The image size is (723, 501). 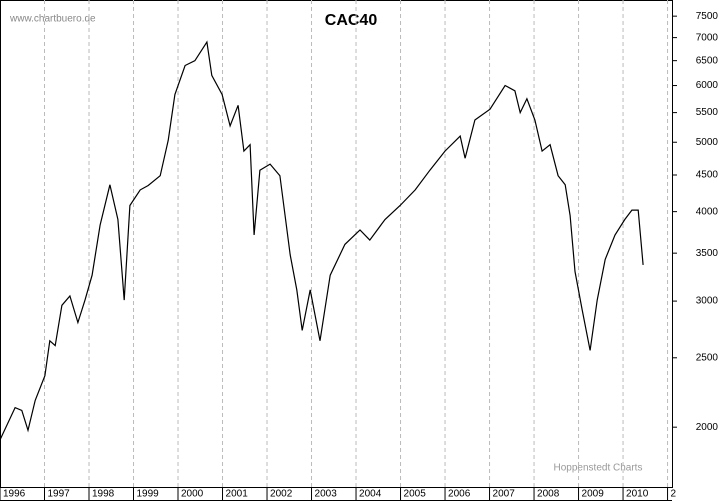 I want to click on y-tick-label: 3500, so click(x=707, y=253).